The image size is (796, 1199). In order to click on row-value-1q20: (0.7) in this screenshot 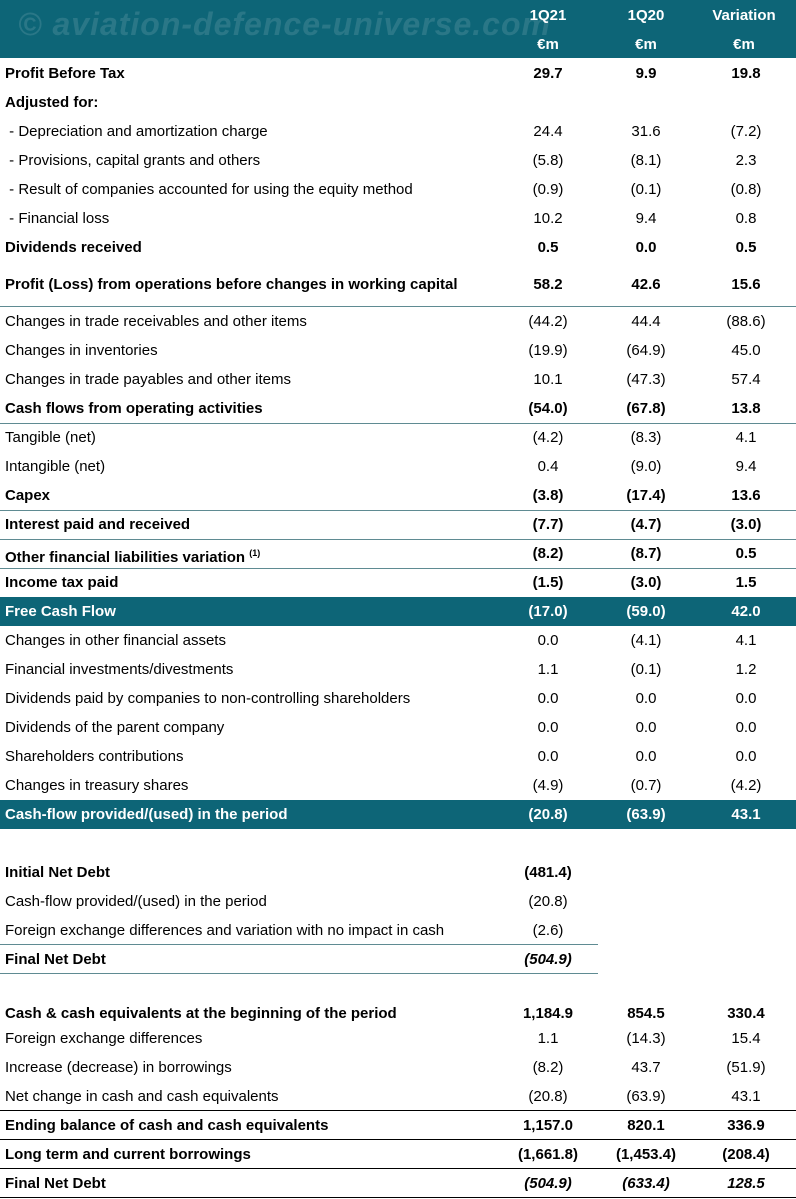, I will do `click(646, 785)`.